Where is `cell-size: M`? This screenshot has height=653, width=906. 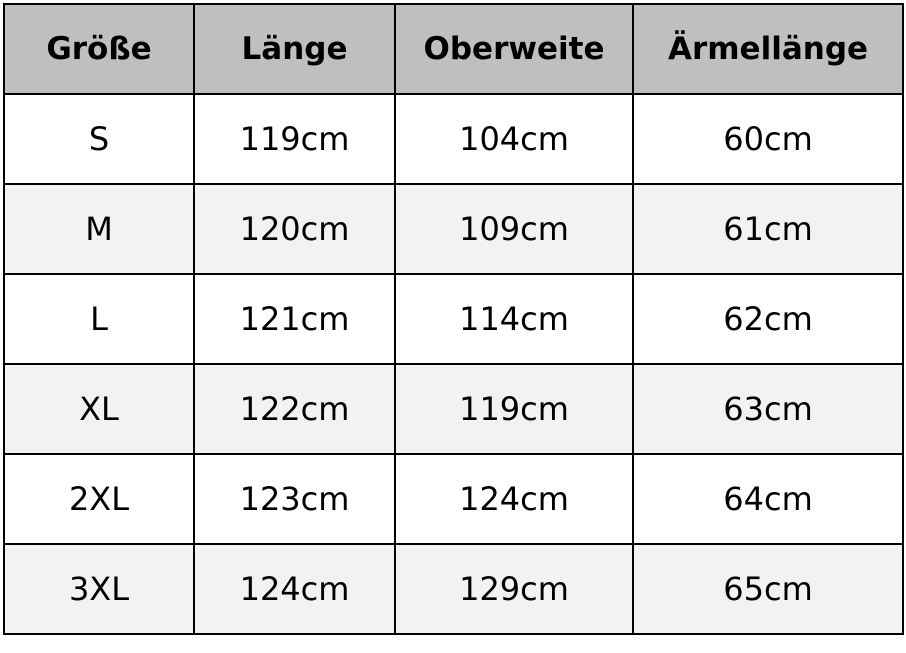
cell-size: M is located at coordinates (99, 229).